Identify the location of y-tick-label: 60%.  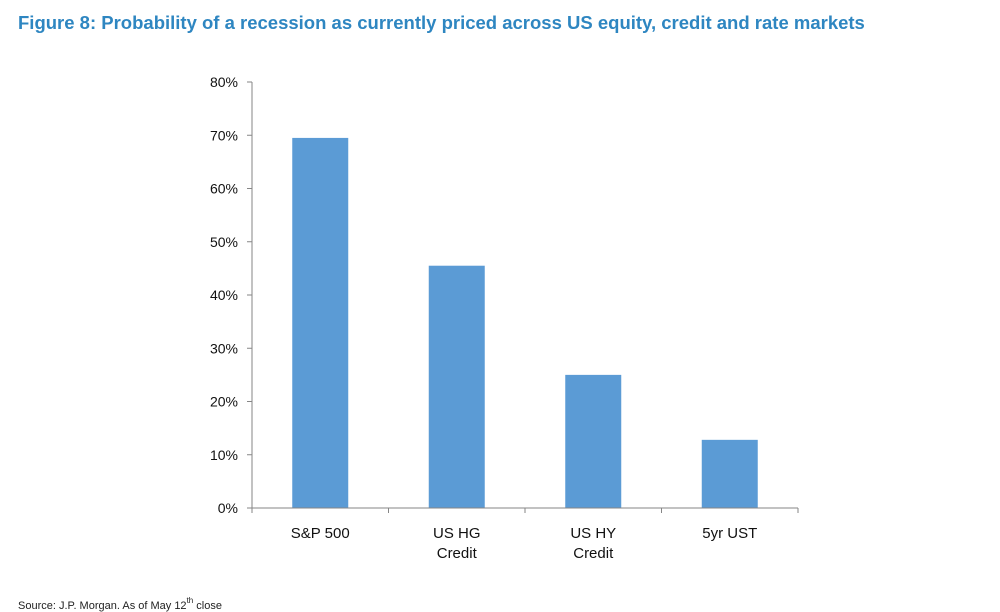
(224, 189).